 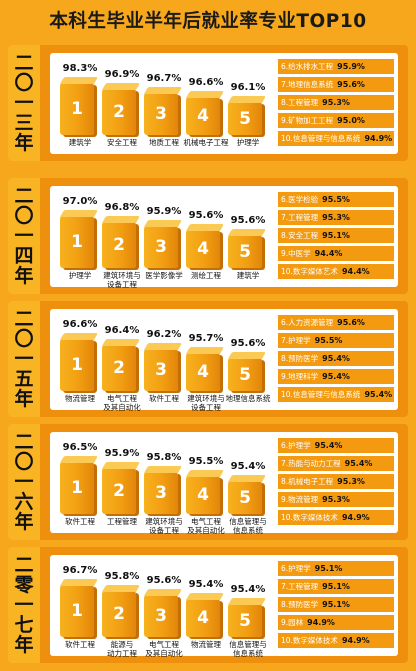 What do you see at coordinates (351, 120) in the screenshot?
I see `rate-value: 95.0%` at bounding box center [351, 120].